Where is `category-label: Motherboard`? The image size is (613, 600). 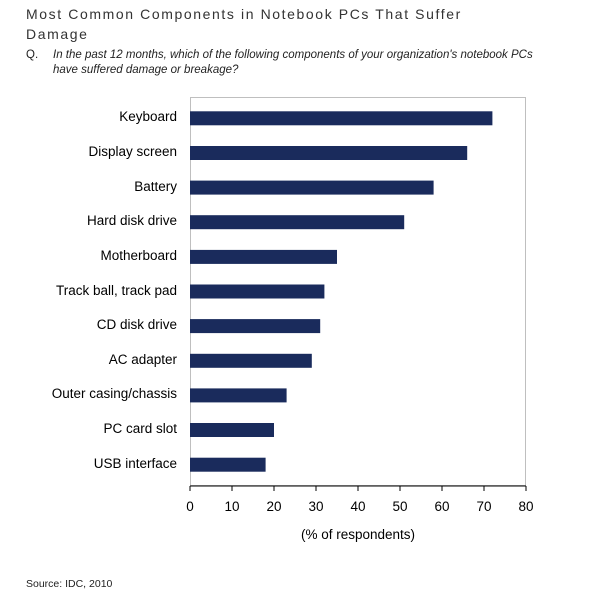 category-label: Motherboard is located at coordinates (138, 255).